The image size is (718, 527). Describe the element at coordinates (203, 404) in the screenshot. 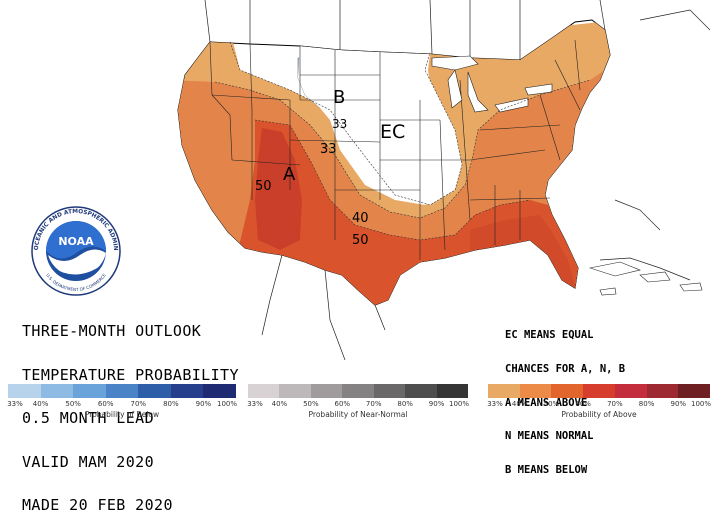

I see `scale-below-tick: 90%` at that location.